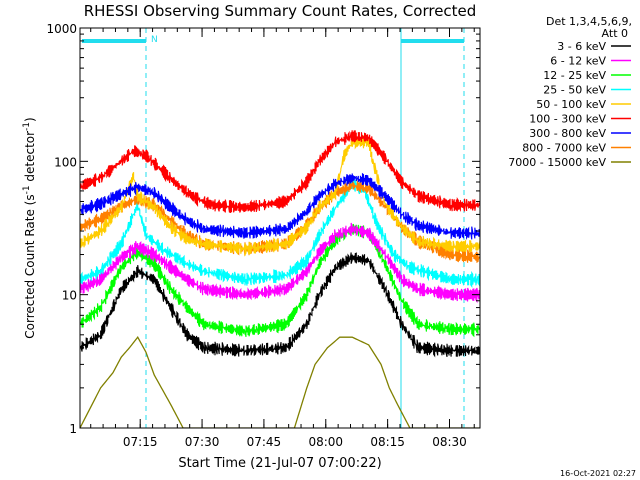 This screenshot has height=480, width=640. Describe the element at coordinates (589, 21) in the screenshot. I see `legend-header-line1: Det 1,3,4,5,6,9,` at that location.